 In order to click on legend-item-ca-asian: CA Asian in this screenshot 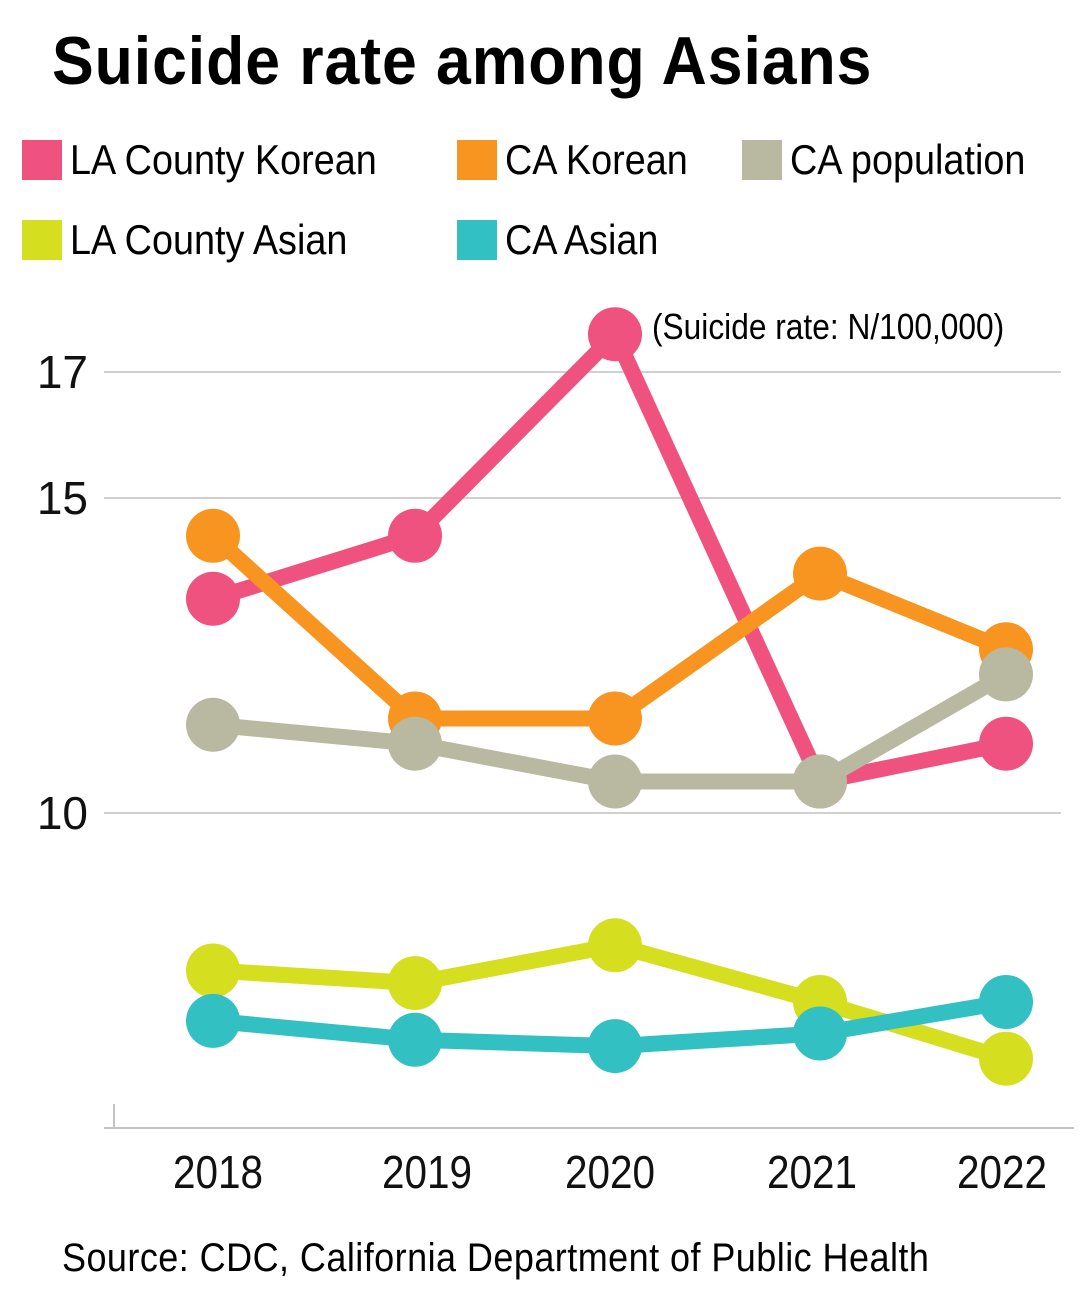, I will do `click(566, 240)`.